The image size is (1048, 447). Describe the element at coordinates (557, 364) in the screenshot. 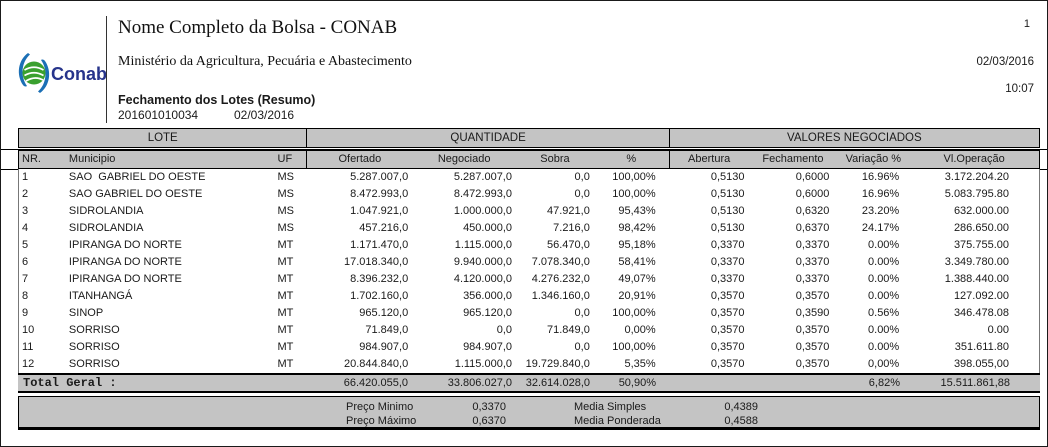

I see `cell-sobra: 19.729.840,0` at that location.